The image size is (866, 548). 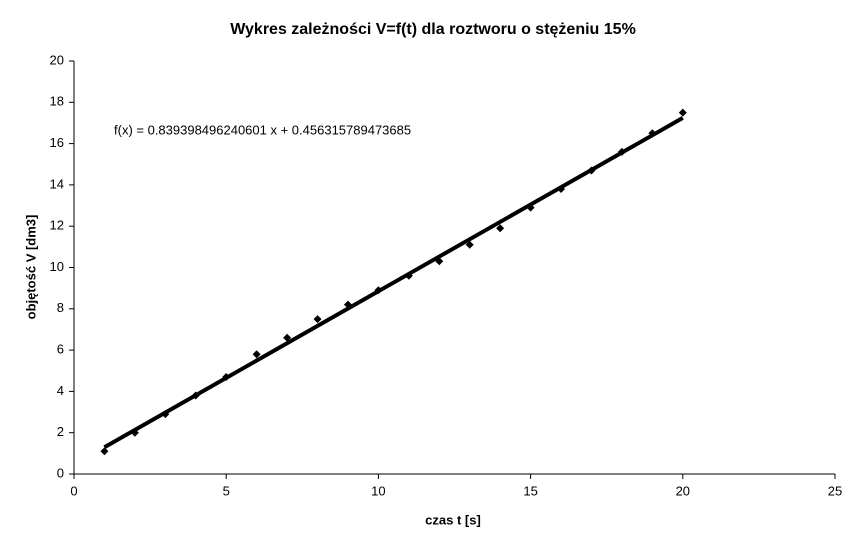 I want to click on y-tick-label: 10, so click(x=57, y=266).